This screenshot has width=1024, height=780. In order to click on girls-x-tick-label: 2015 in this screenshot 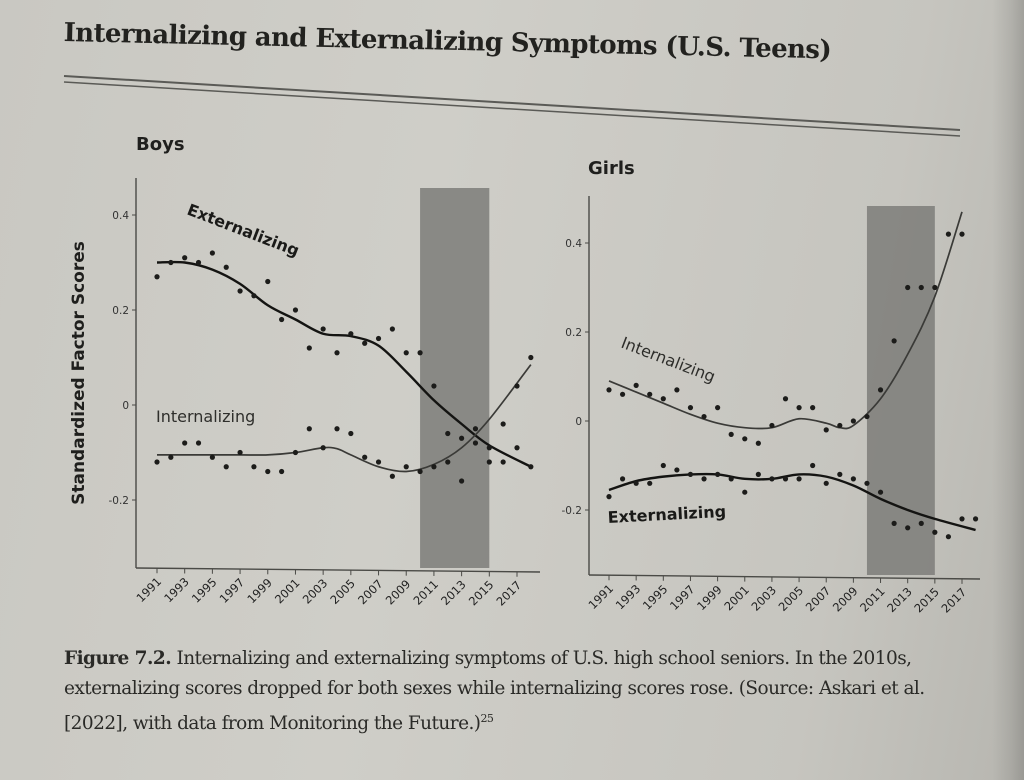, I will do `click(926, 600)`.